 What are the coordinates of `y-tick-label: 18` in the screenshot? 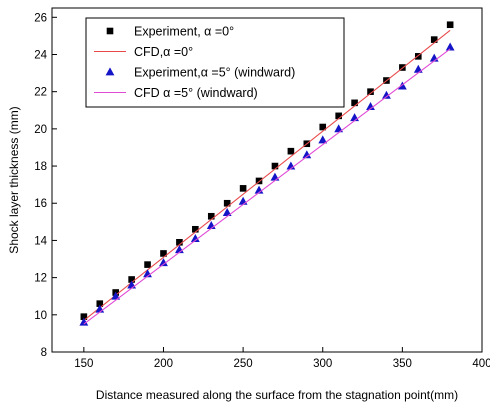 It's located at (40, 167).